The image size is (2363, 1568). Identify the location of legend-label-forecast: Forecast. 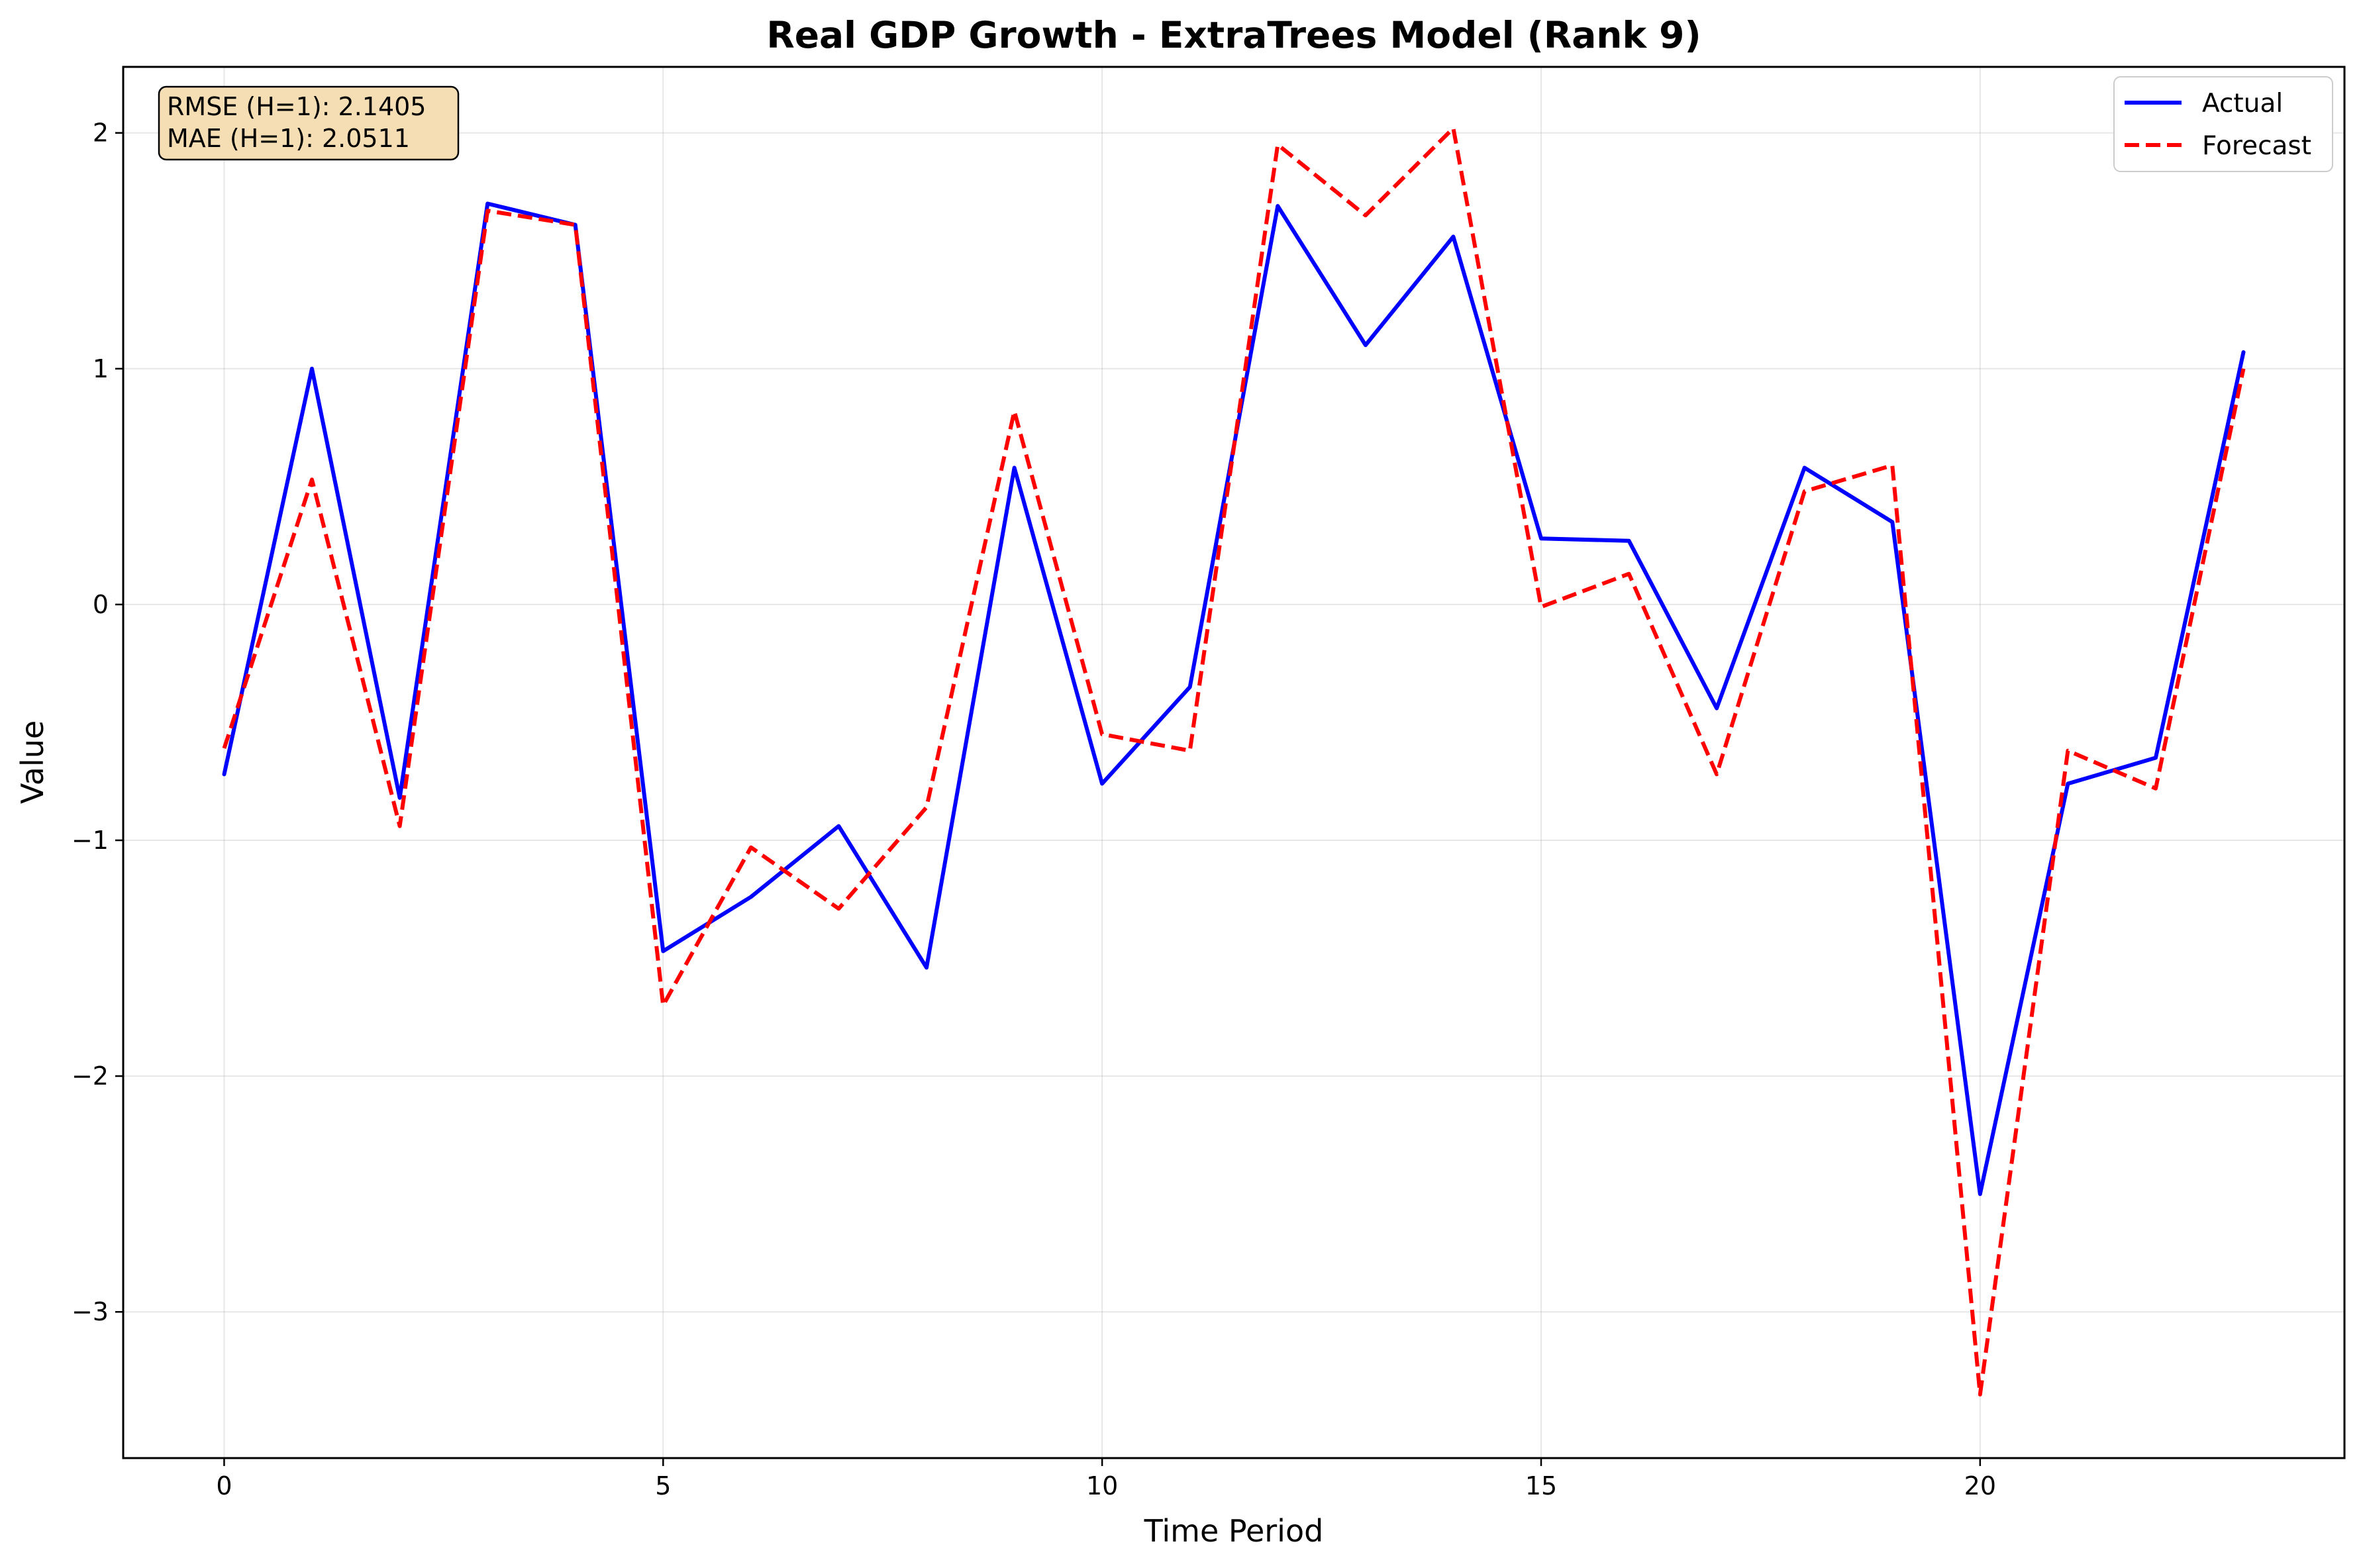
(2256, 146).